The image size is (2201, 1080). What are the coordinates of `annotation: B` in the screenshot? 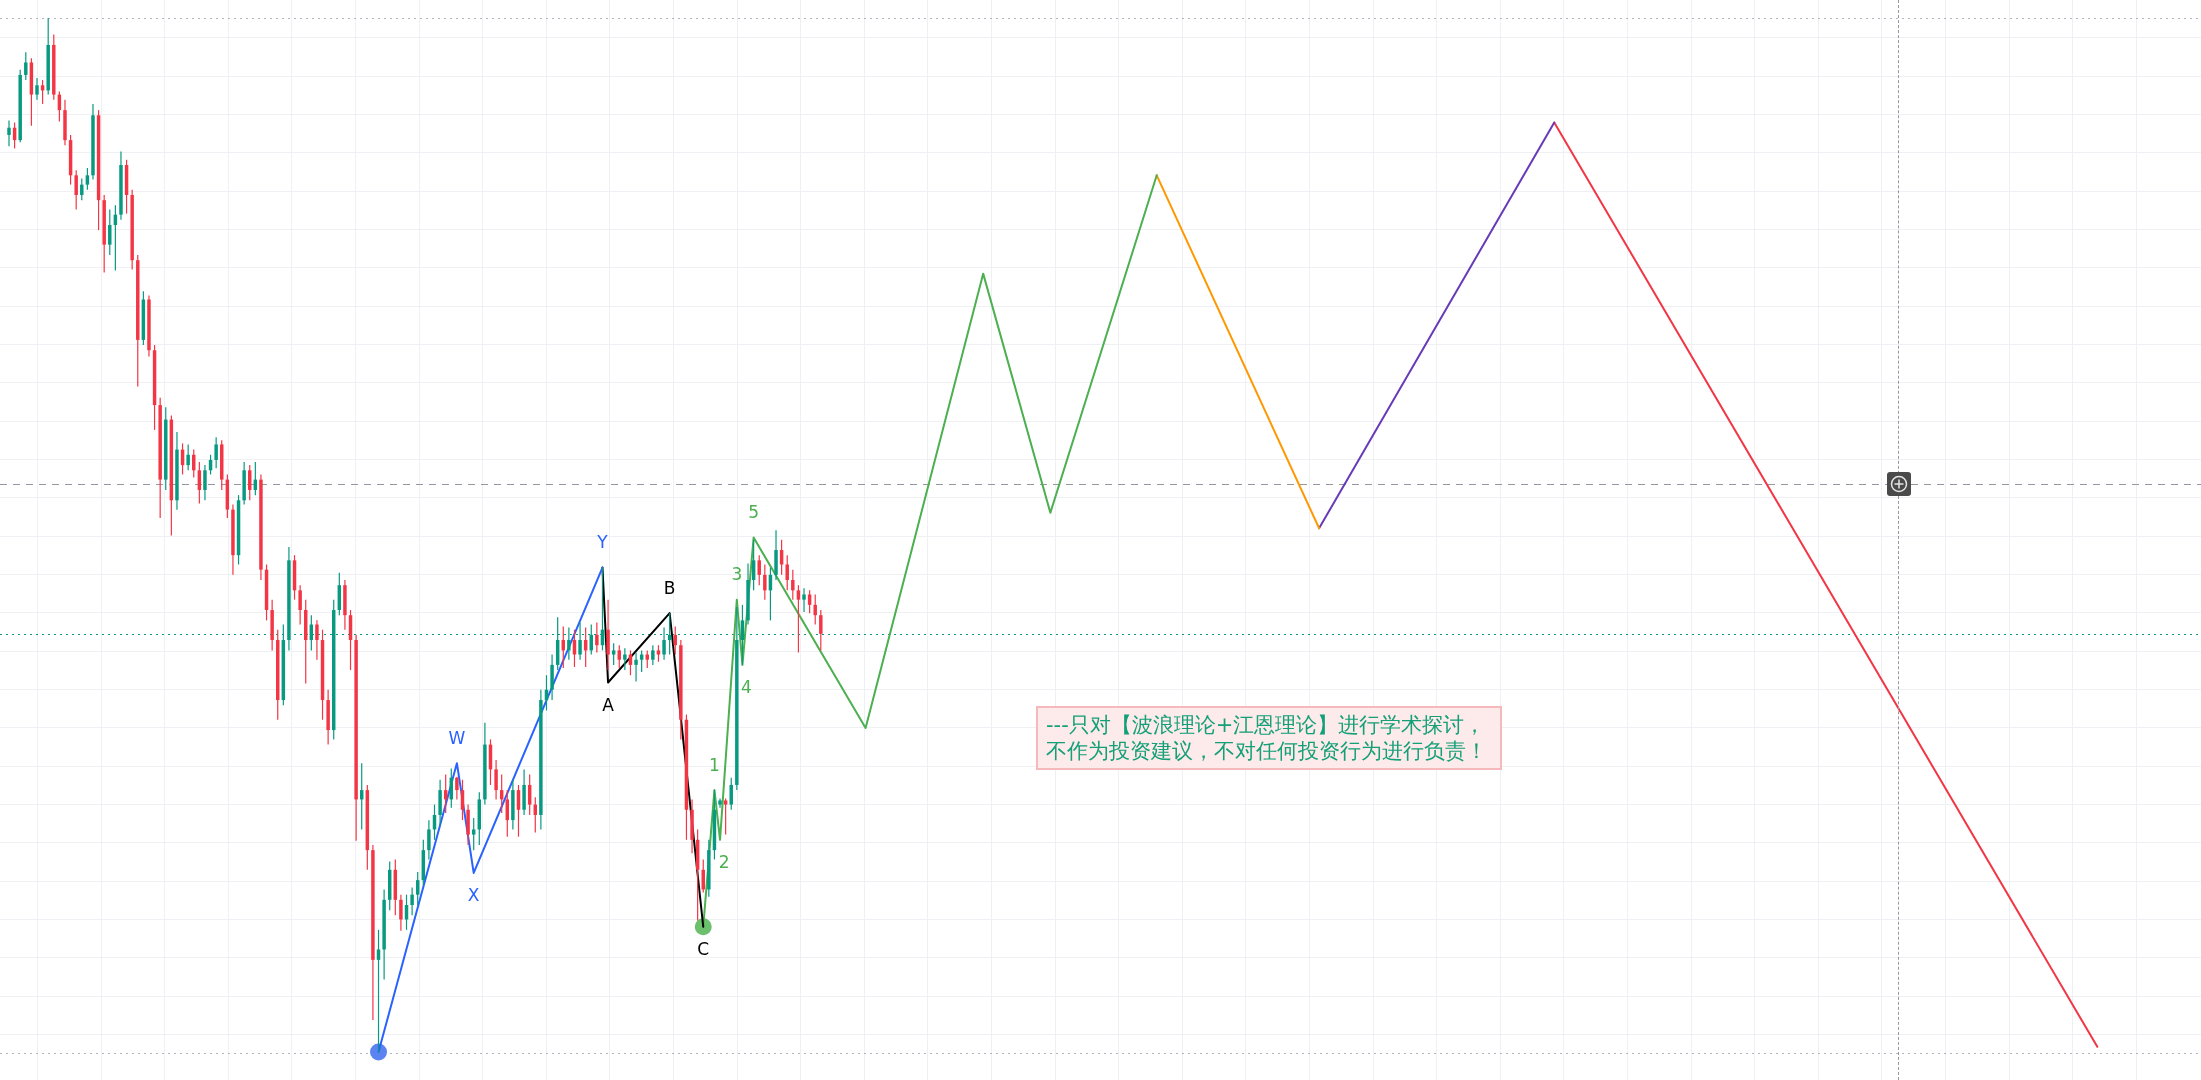 It's located at (669, 587).